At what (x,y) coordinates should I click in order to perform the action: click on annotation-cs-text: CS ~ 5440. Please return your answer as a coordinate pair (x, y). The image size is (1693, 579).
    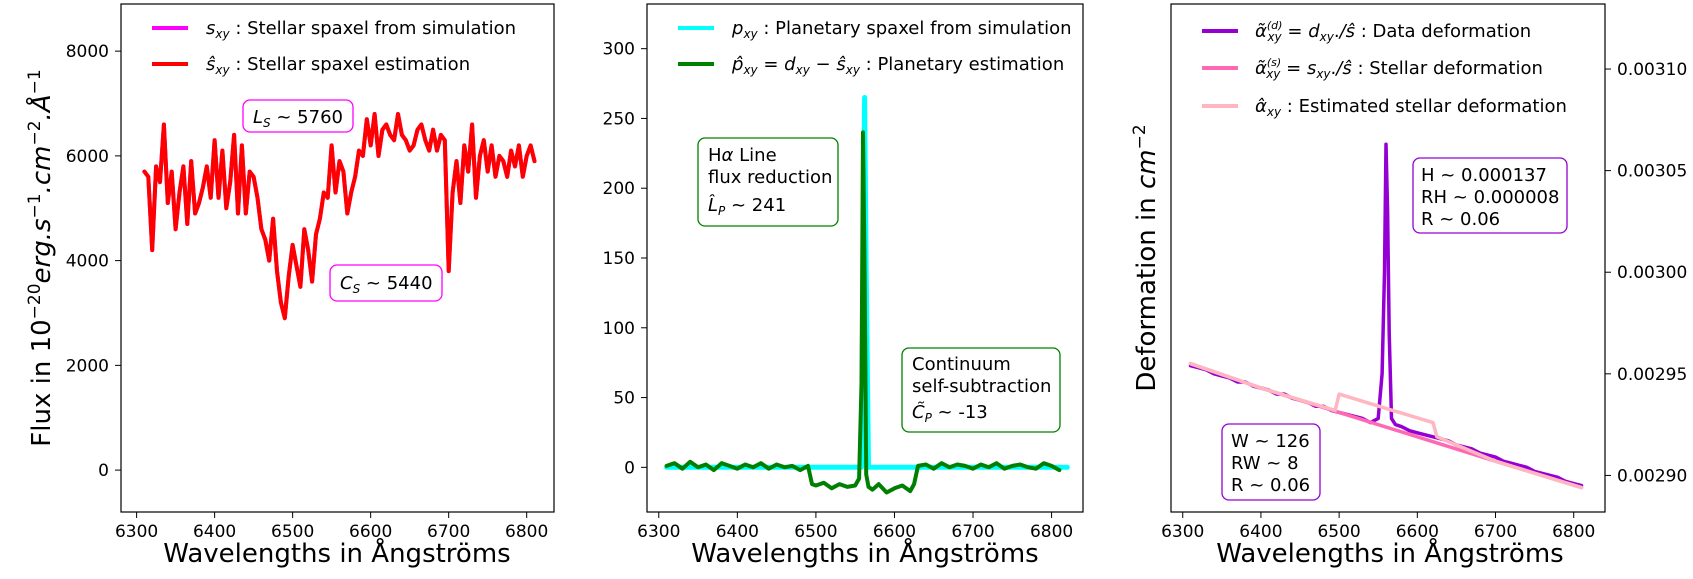
    Looking at the image, I should click on (386, 284).